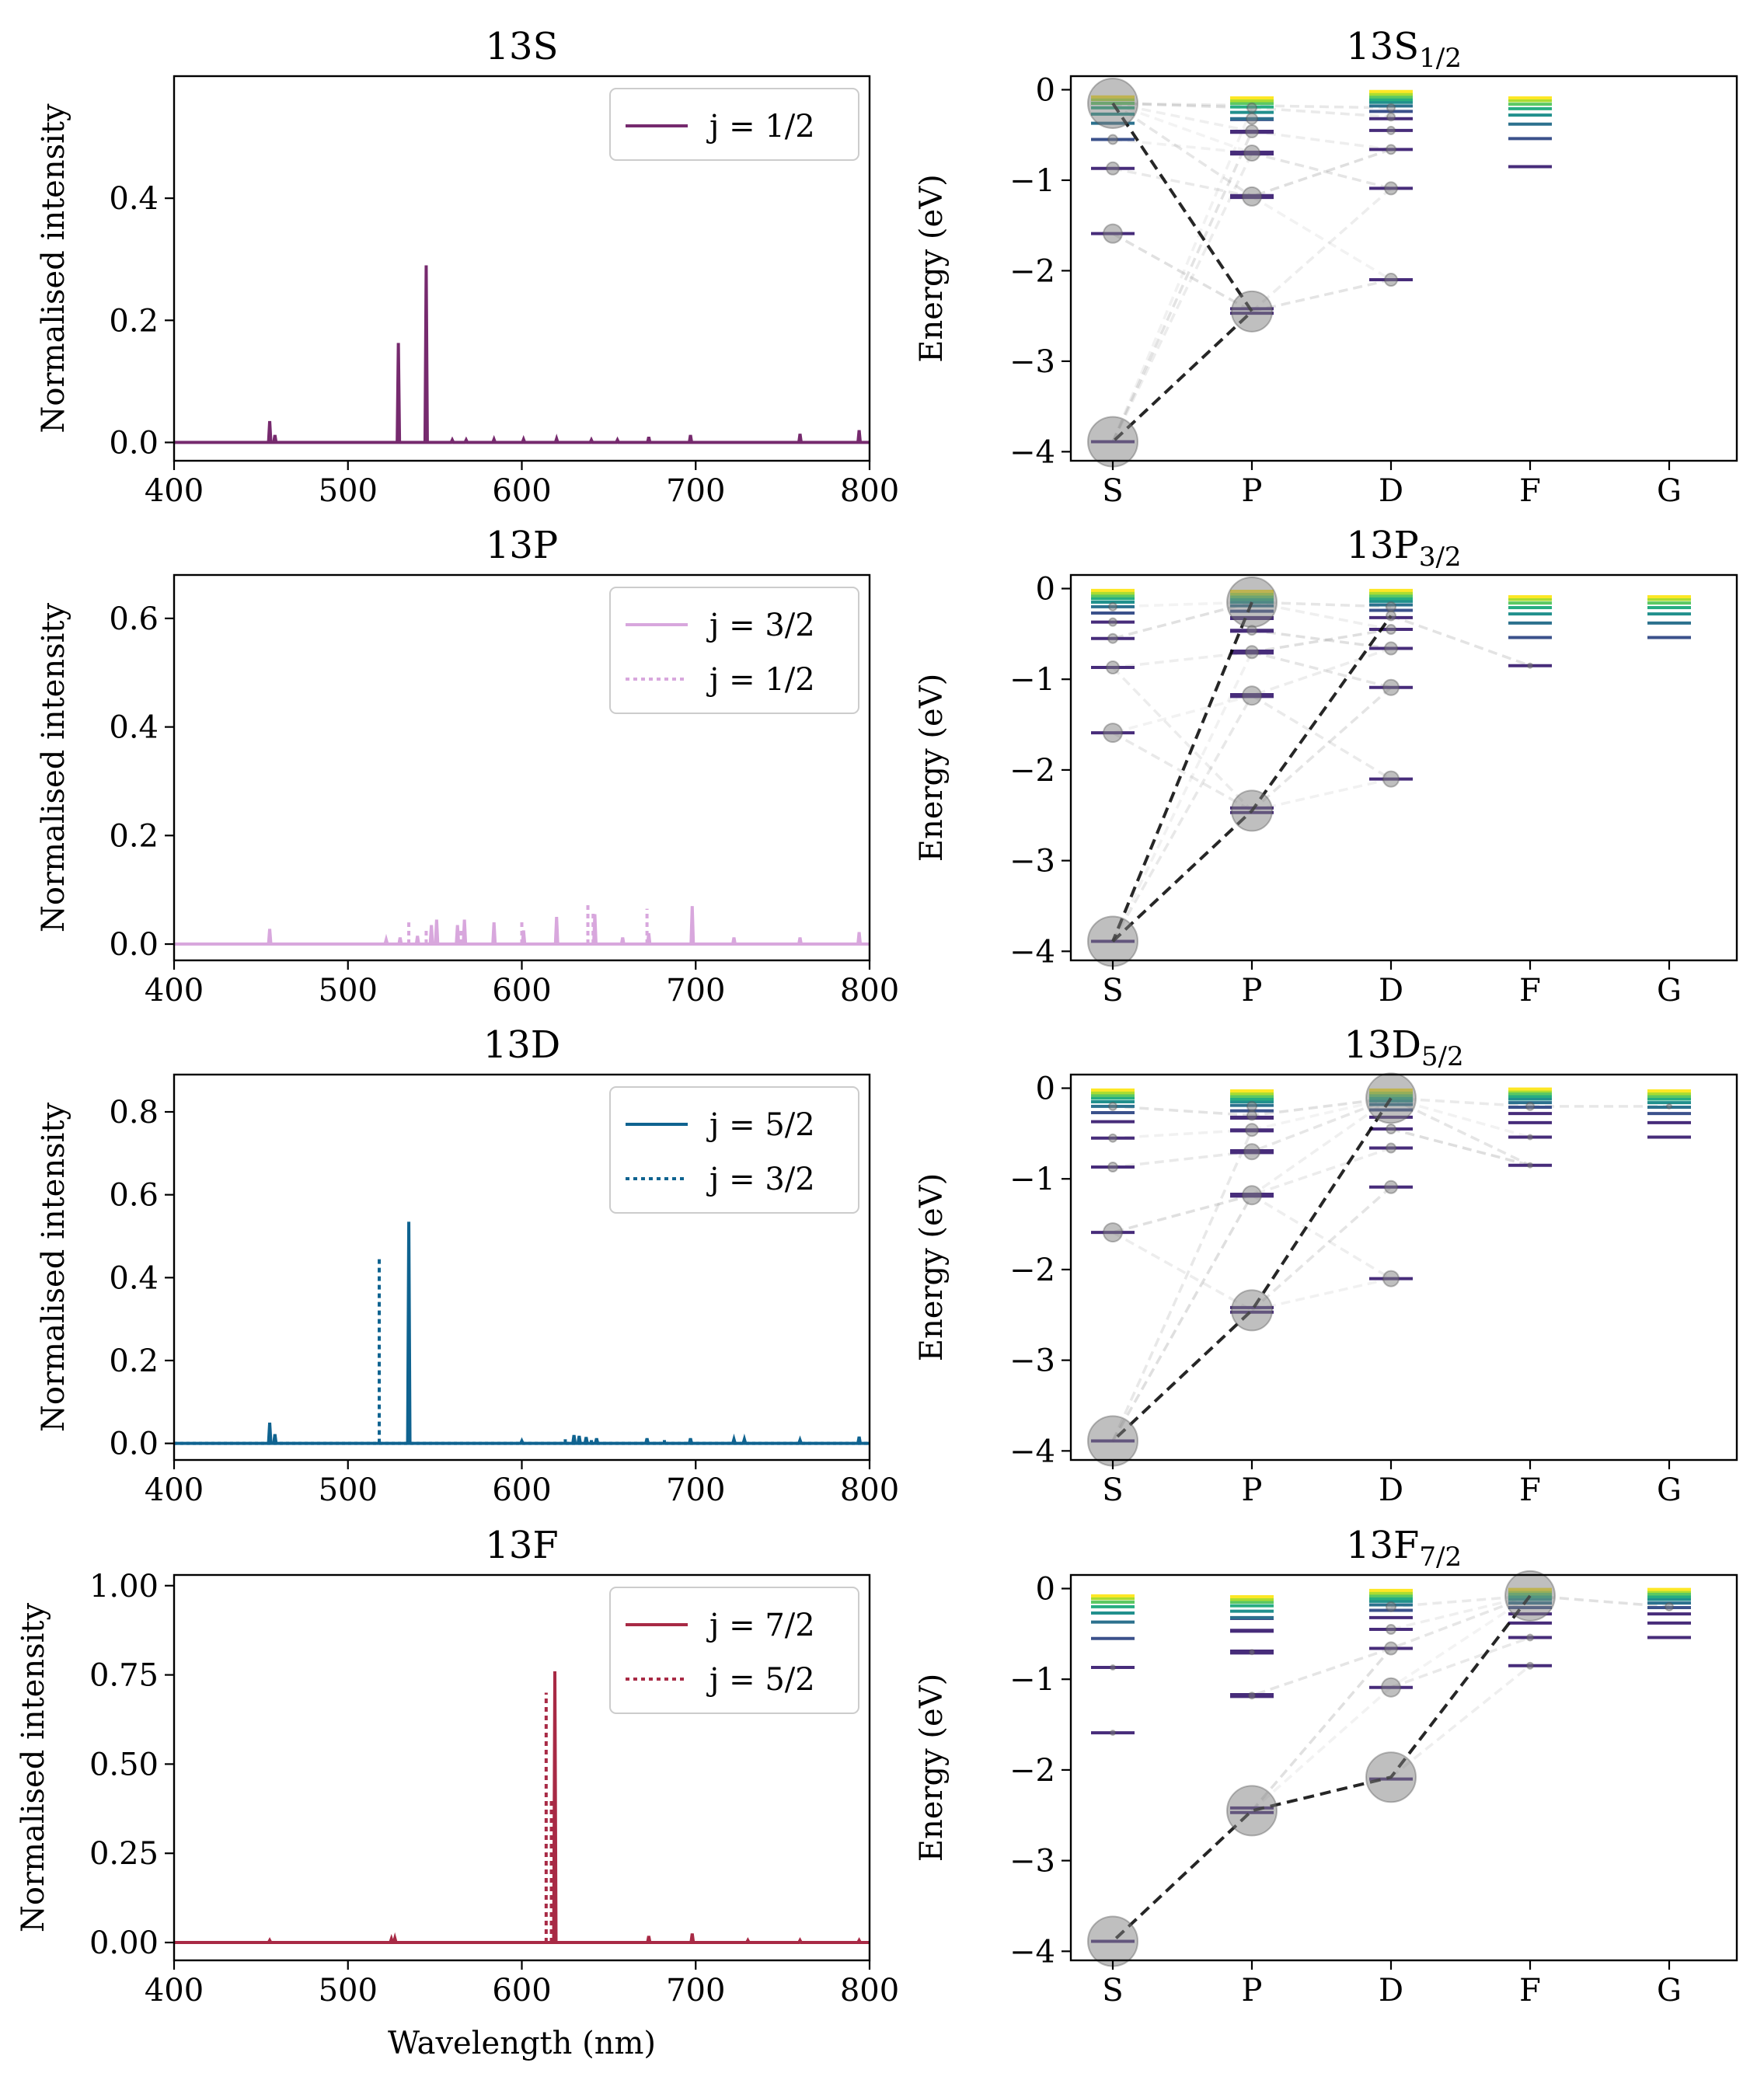 This screenshot has width=1764, height=2094. Describe the element at coordinates (1383, 1546) in the screenshot. I see `title-main: 13F` at that location.